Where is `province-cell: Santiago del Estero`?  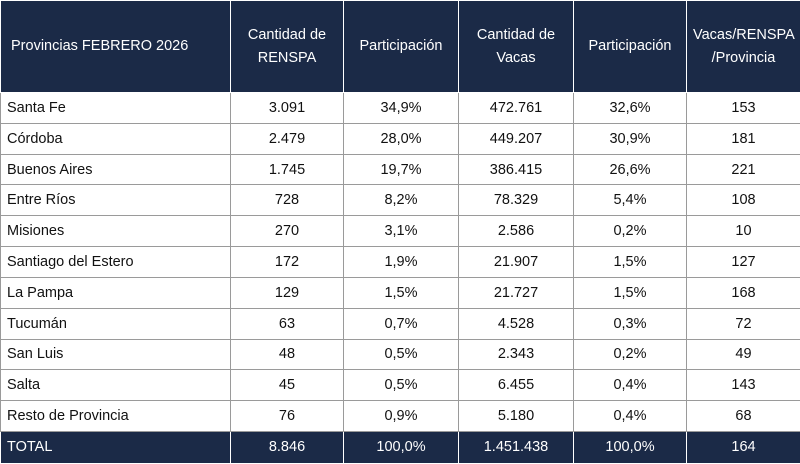
province-cell: Santiago del Estero is located at coordinates (115, 262).